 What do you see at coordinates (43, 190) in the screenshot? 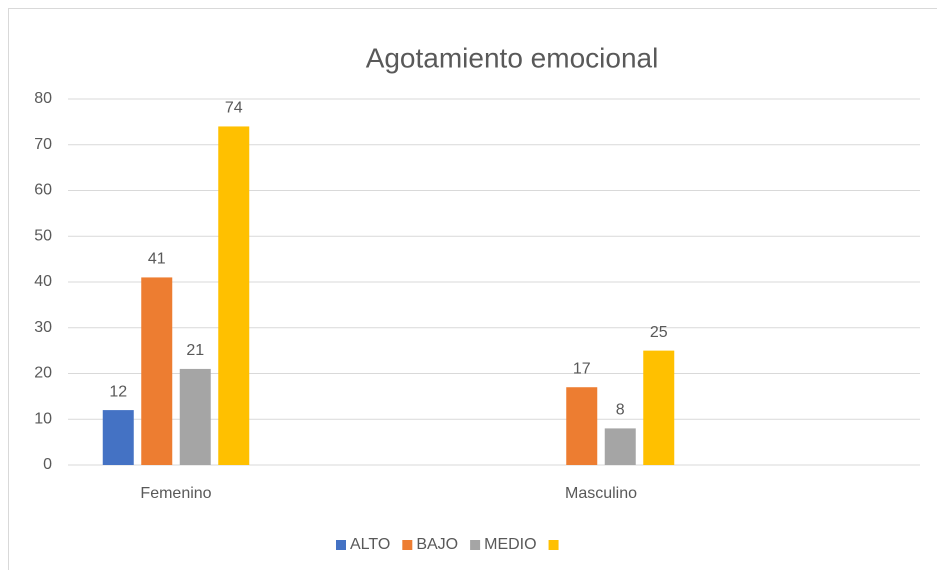
I see `y-tick-label: 60` at bounding box center [43, 190].